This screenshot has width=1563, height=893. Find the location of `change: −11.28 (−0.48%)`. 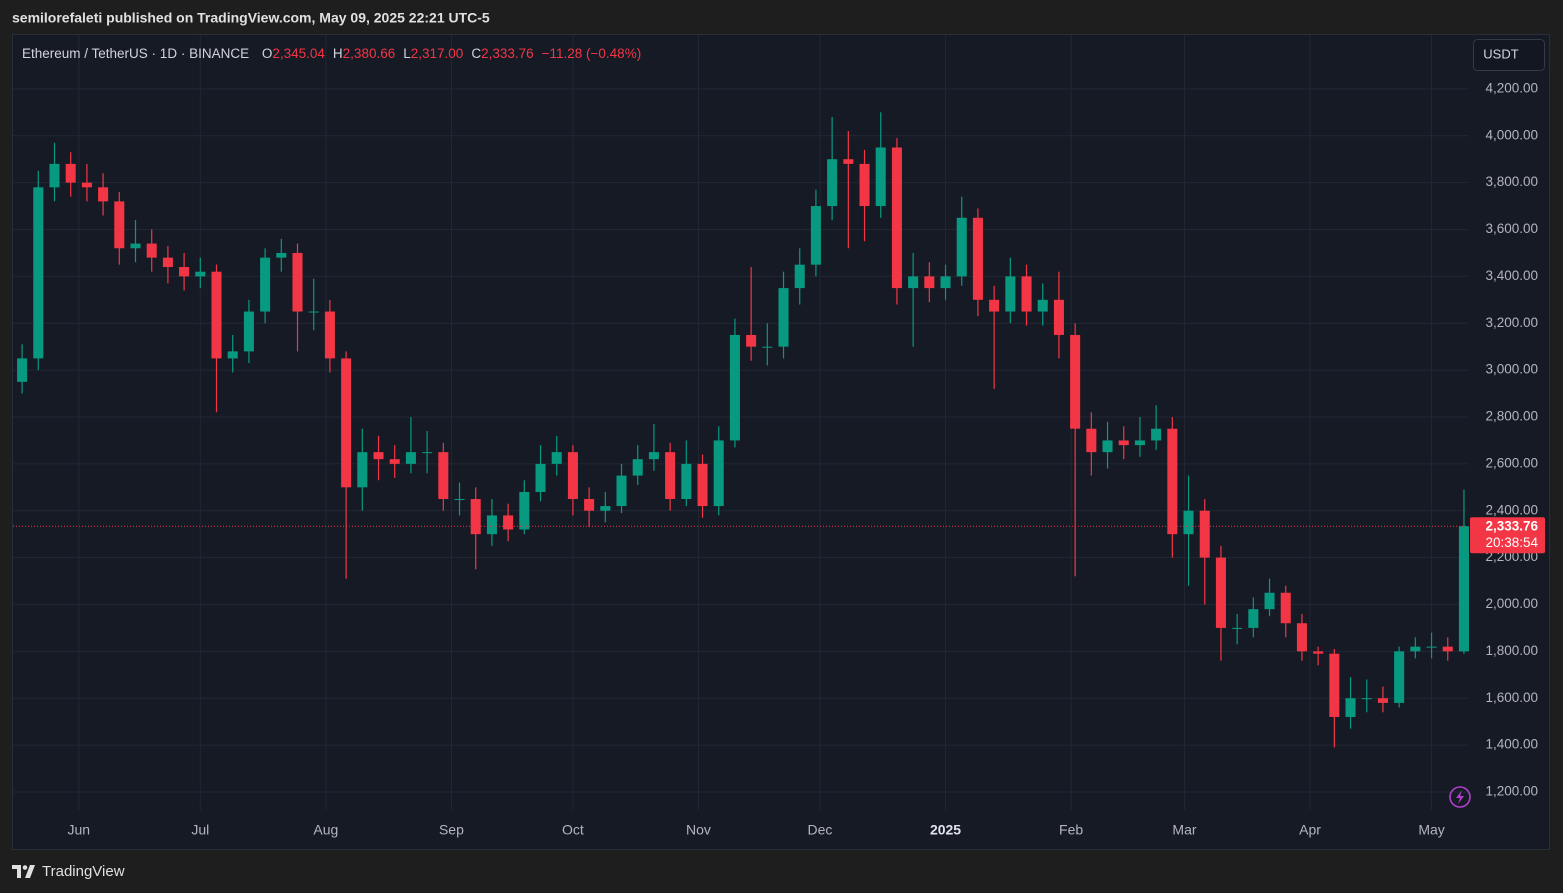

change: −11.28 (−0.48%) is located at coordinates (592, 53).